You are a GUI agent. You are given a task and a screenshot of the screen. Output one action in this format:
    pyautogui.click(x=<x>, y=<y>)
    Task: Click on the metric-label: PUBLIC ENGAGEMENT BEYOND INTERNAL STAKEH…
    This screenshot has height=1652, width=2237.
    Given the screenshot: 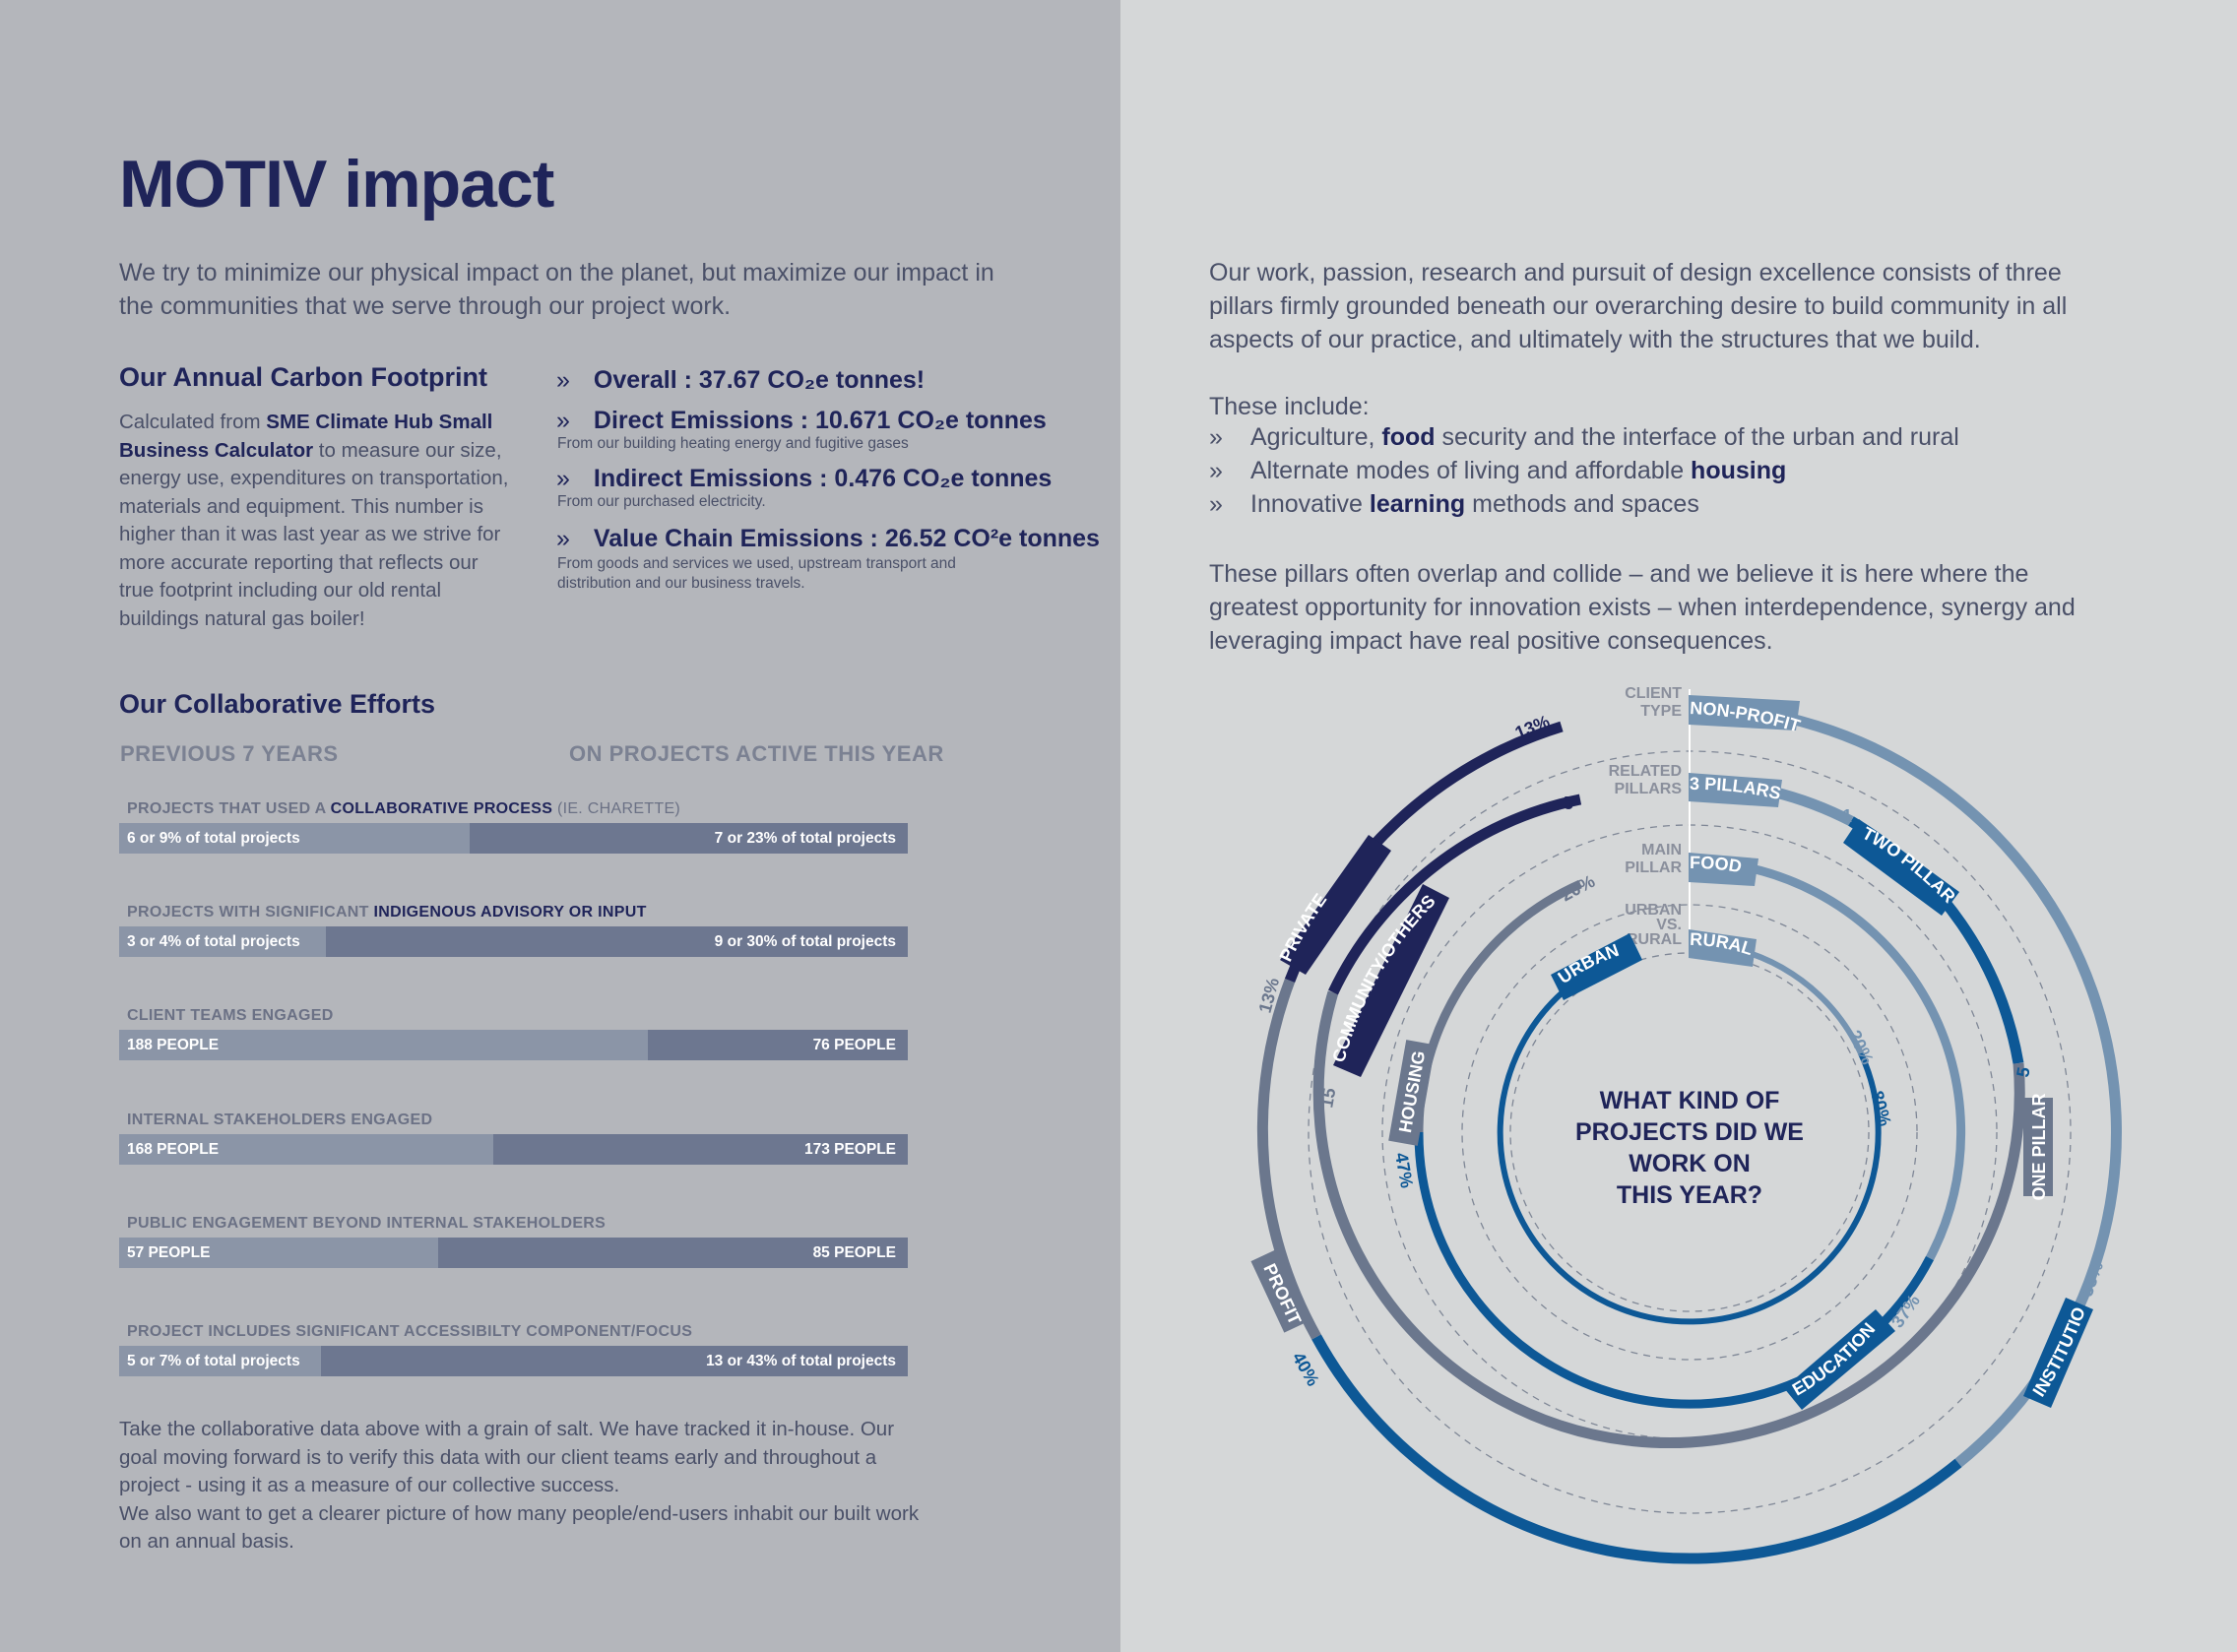 What is the action you would take?
    pyautogui.click(x=367, y=1224)
    